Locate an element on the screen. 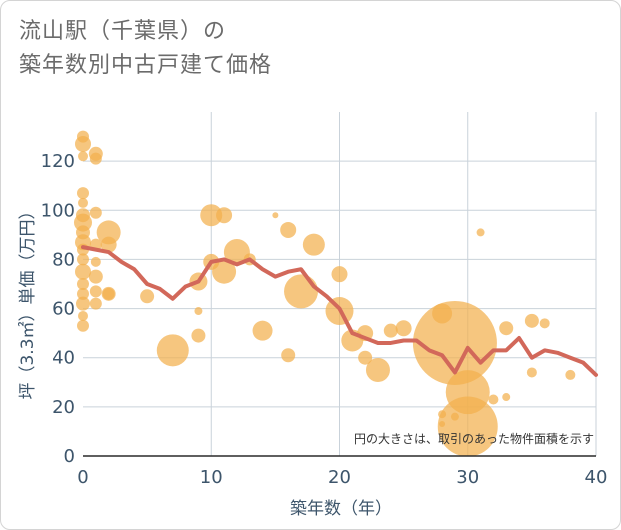 The height and width of the screenshot is (530, 621). y-axis-label: 坪（3.3㎡）単価（万円） is located at coordinates (28, 300).